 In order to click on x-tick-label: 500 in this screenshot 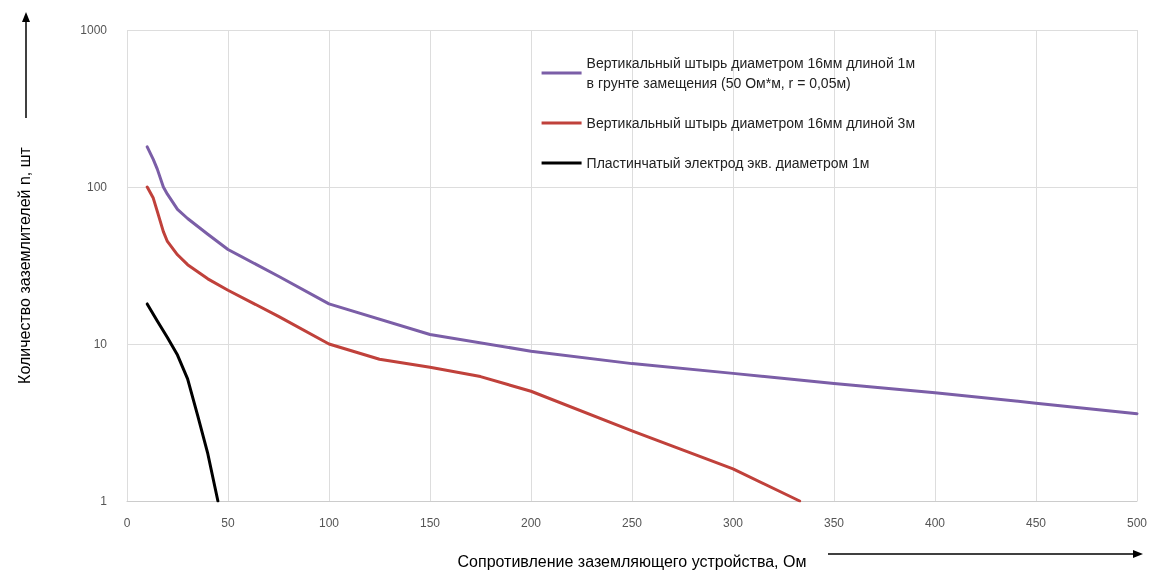, I will do `click(1137, 523)`.